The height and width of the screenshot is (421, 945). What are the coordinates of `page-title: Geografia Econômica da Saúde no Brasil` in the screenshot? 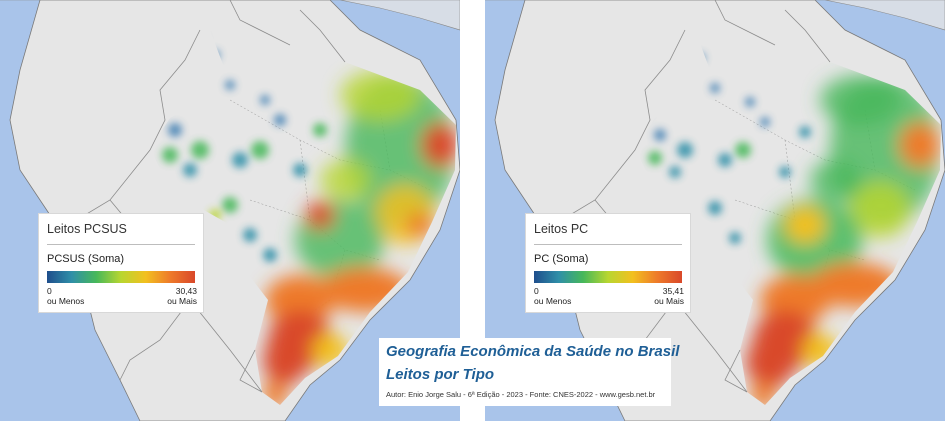 It's located at (533, 351).